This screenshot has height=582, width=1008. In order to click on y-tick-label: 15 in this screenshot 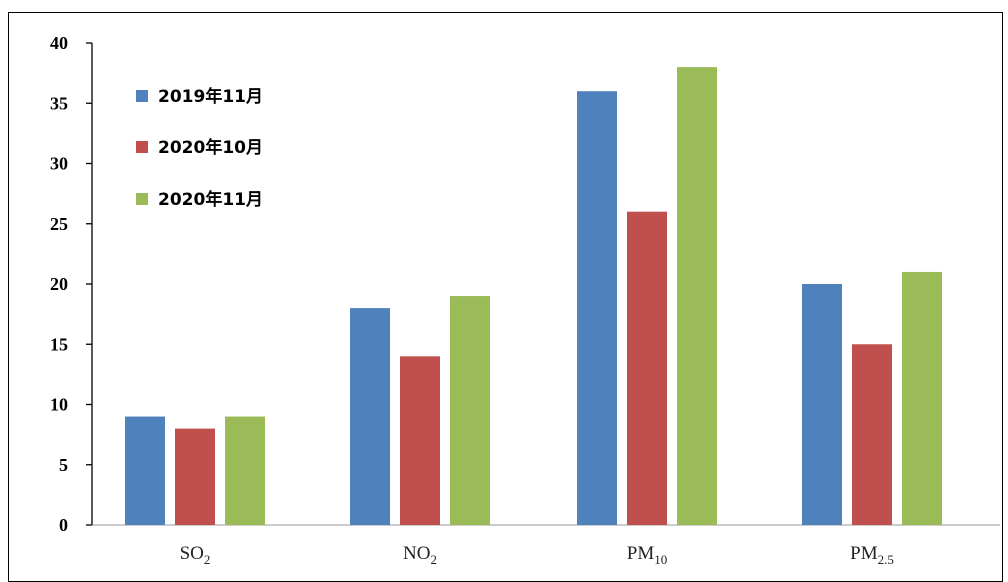, I will do `click(59, 344)`.